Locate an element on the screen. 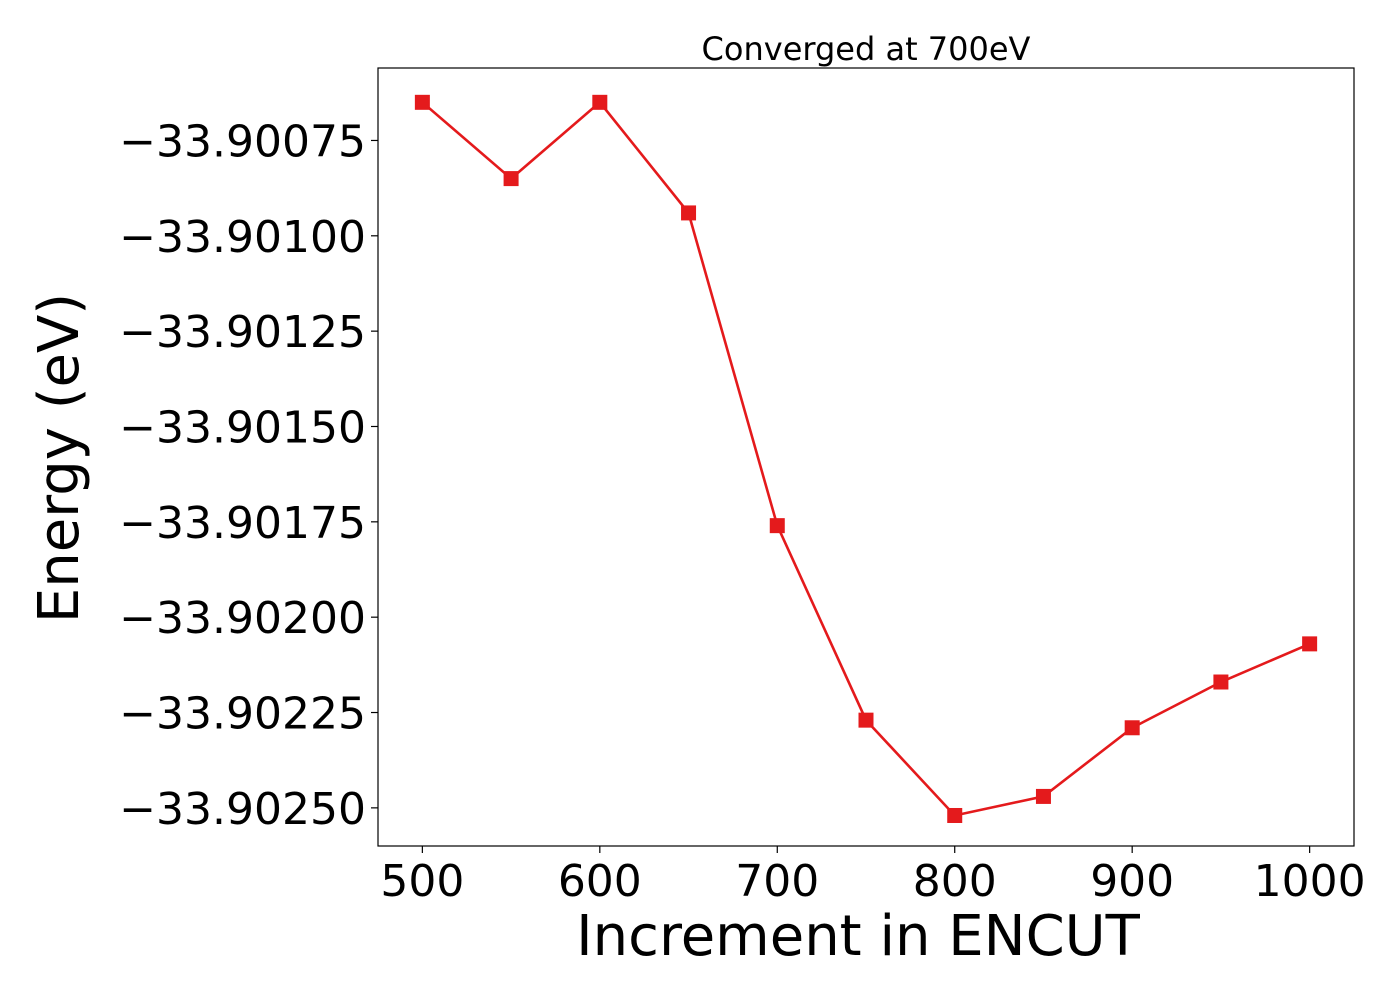  y-tick-label: −33.90175 is located at coordinates (242, 523).